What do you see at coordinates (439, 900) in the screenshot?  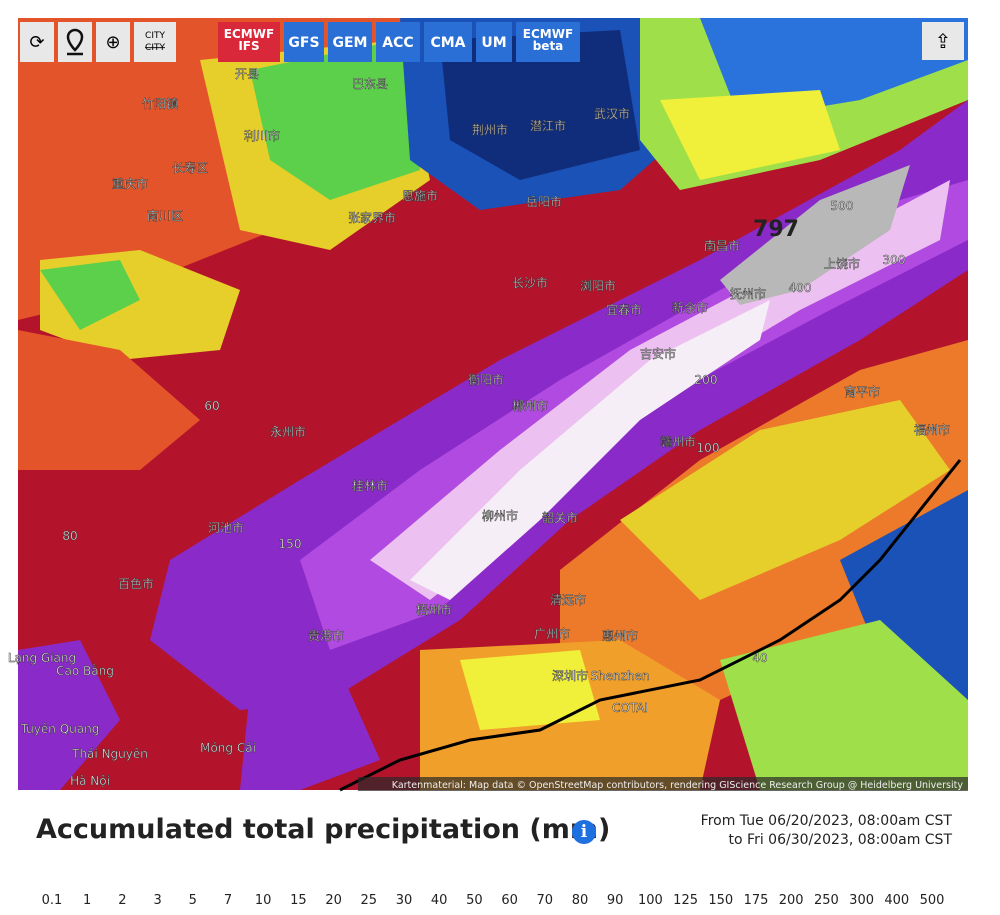 I see `colorbar-label: 40` at bounding box center [439, 900].